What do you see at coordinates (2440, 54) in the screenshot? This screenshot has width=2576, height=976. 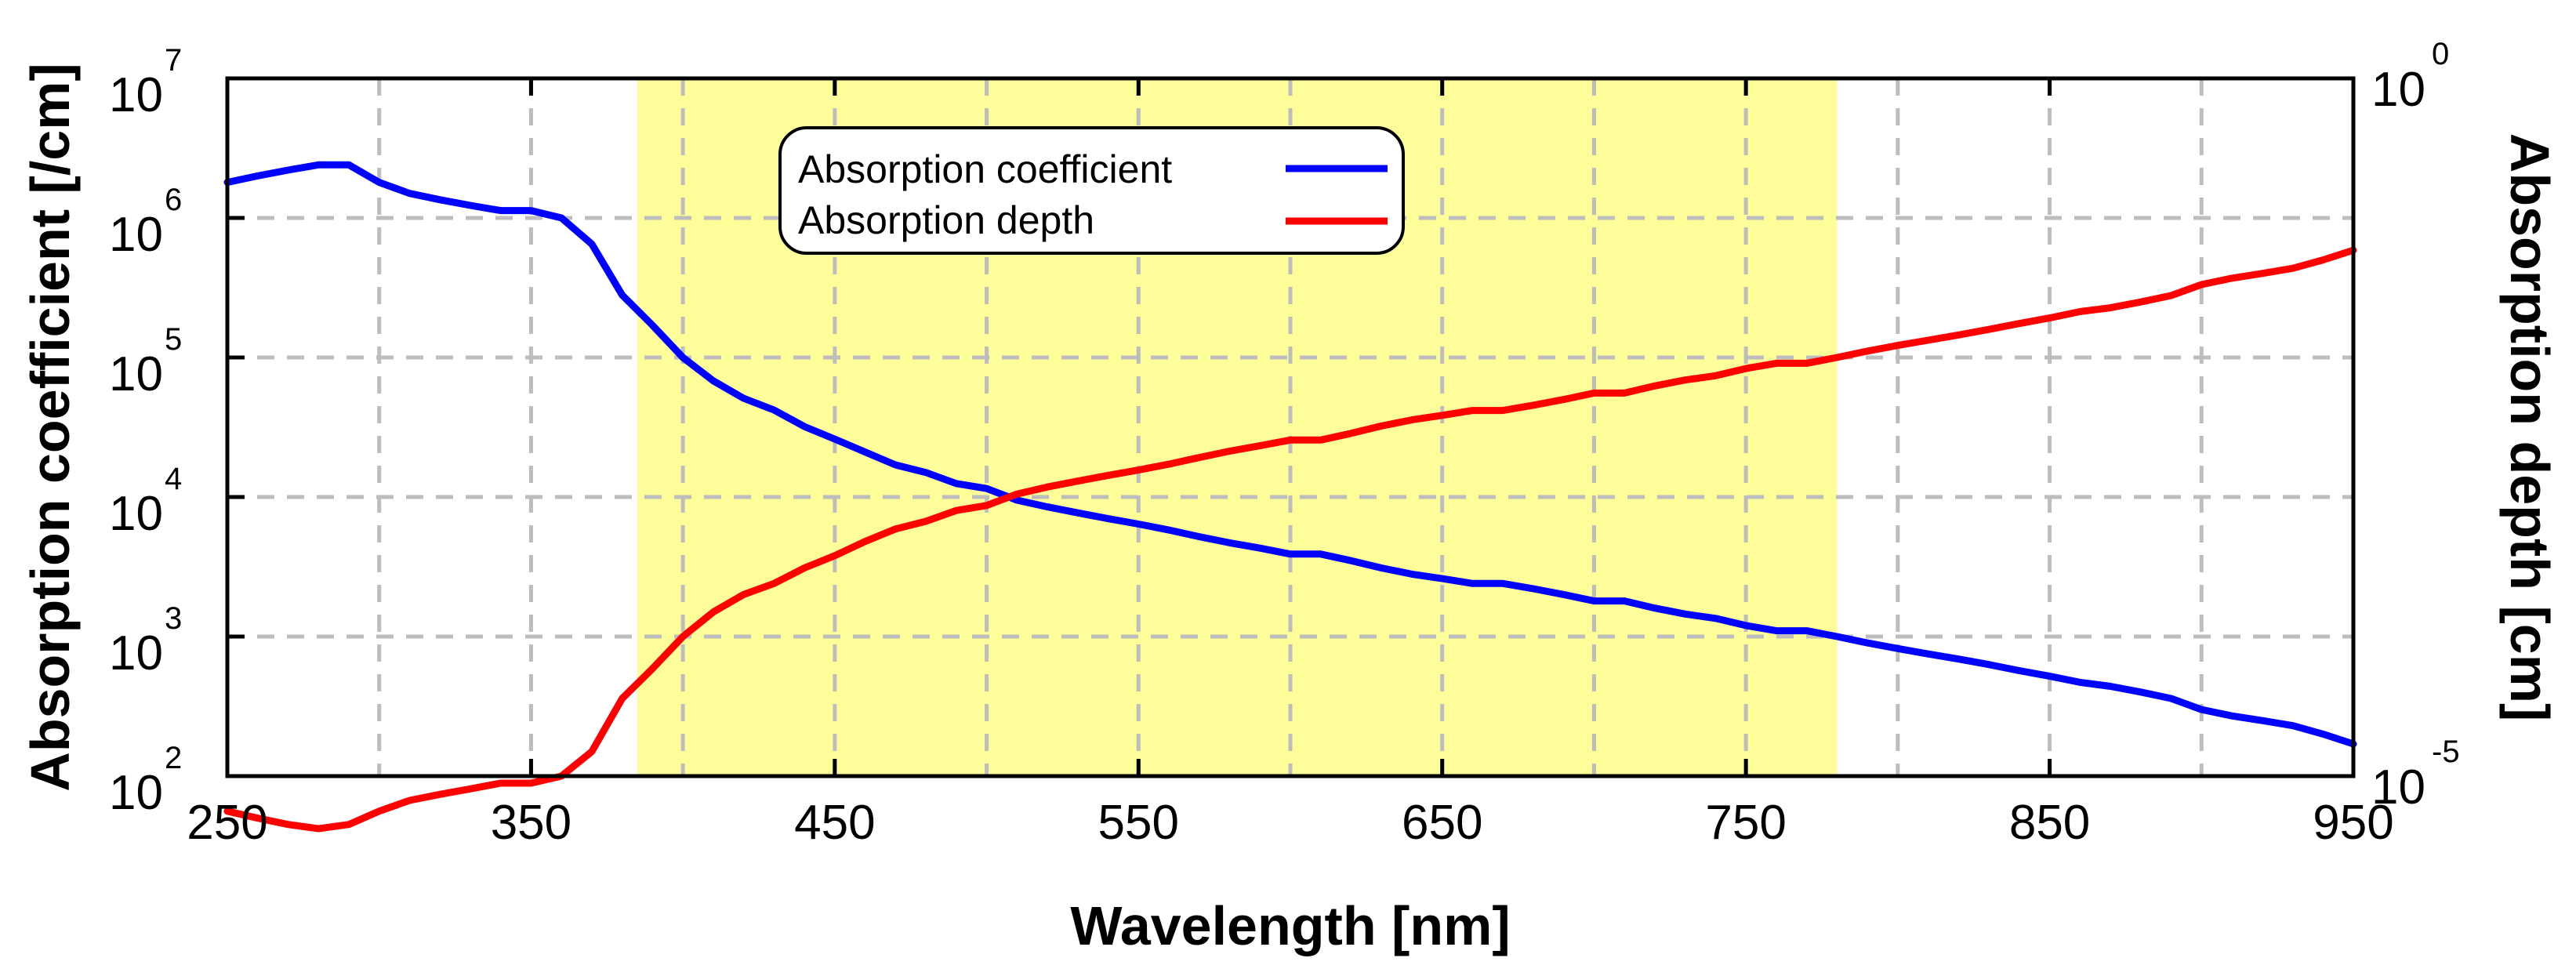 I see `y2-tick-exponent: 0` at bounding box center [2440, 54].